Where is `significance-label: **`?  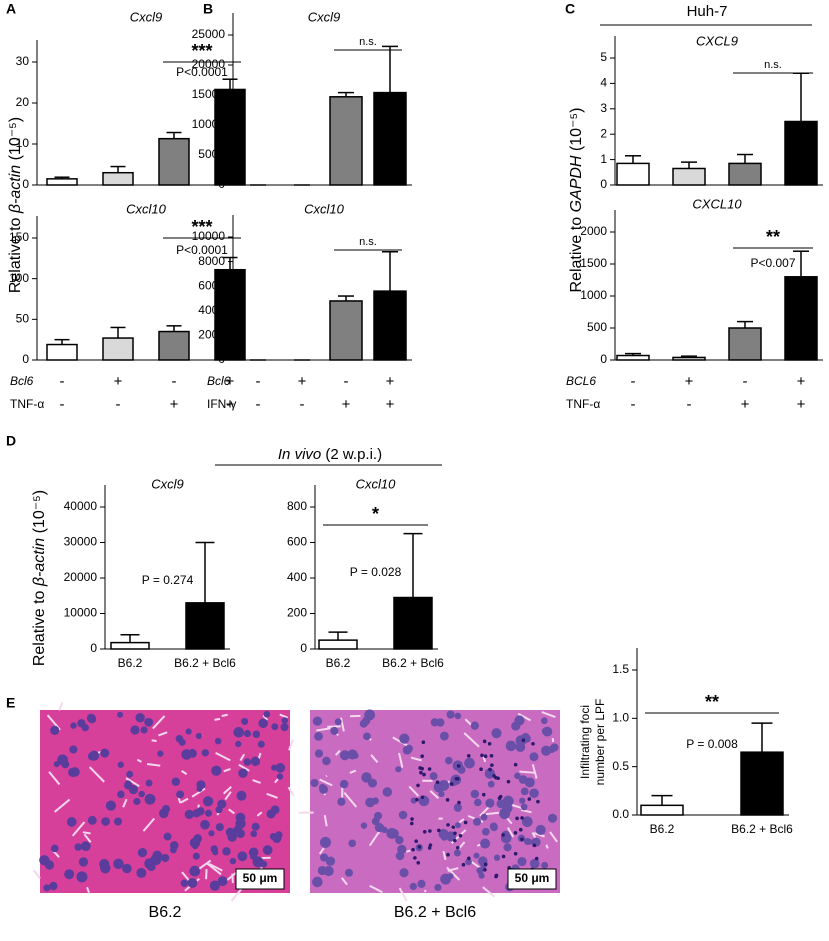
significance-label: ** is located at coordinates (773, 237).